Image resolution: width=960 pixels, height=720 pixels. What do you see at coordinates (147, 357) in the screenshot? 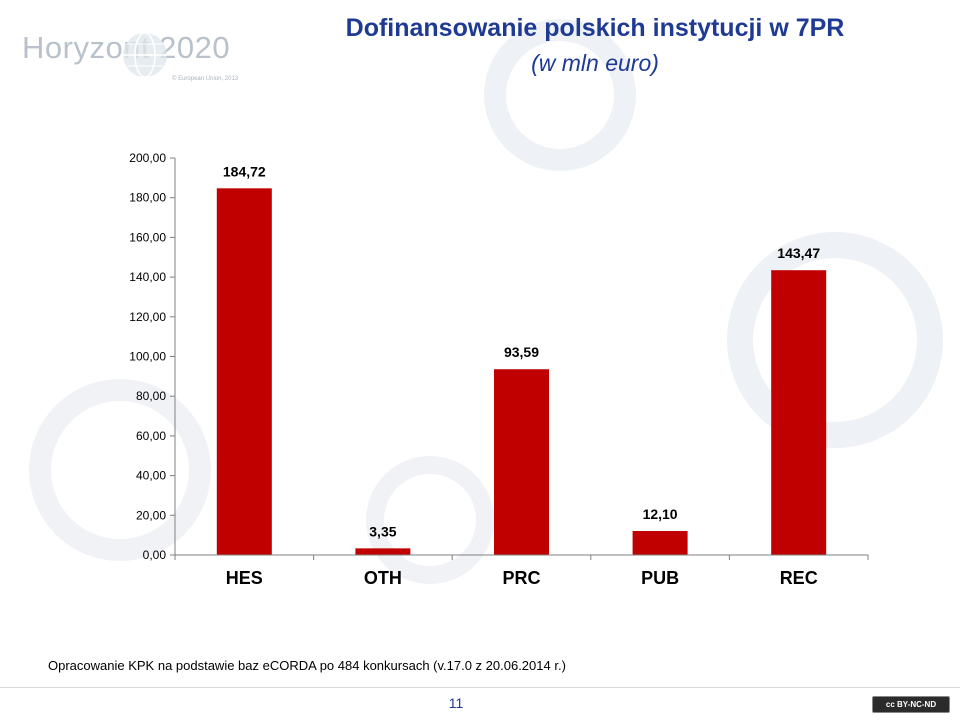
I see `y-tick-label: 100,00` at bounding box center [147, 357].